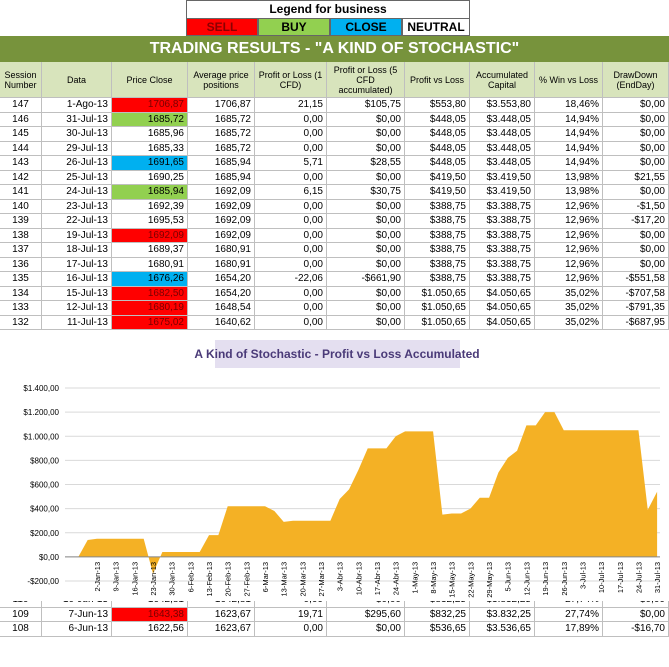 Image resolution: width=669 pixels, height=667 pixels. What do you see at coordinates (334, 49) in the screenshot?
I see `table-title: TRADING RESULTS - "A KIND OF STOCHASTIC"` at bounding box center [334, 49].